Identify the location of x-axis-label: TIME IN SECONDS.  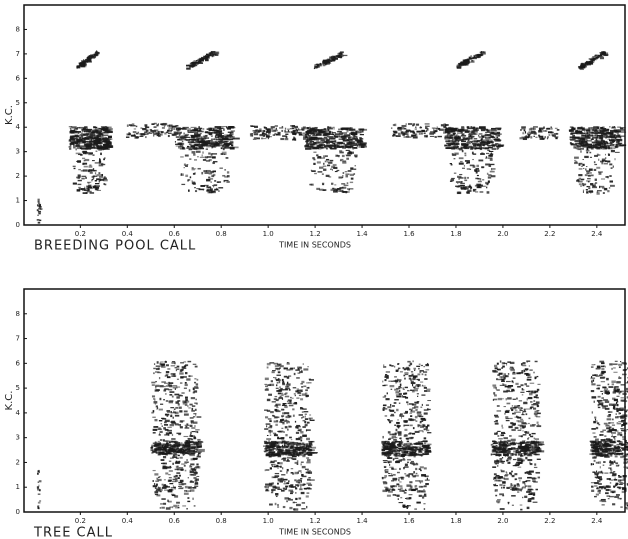
(314, 245).